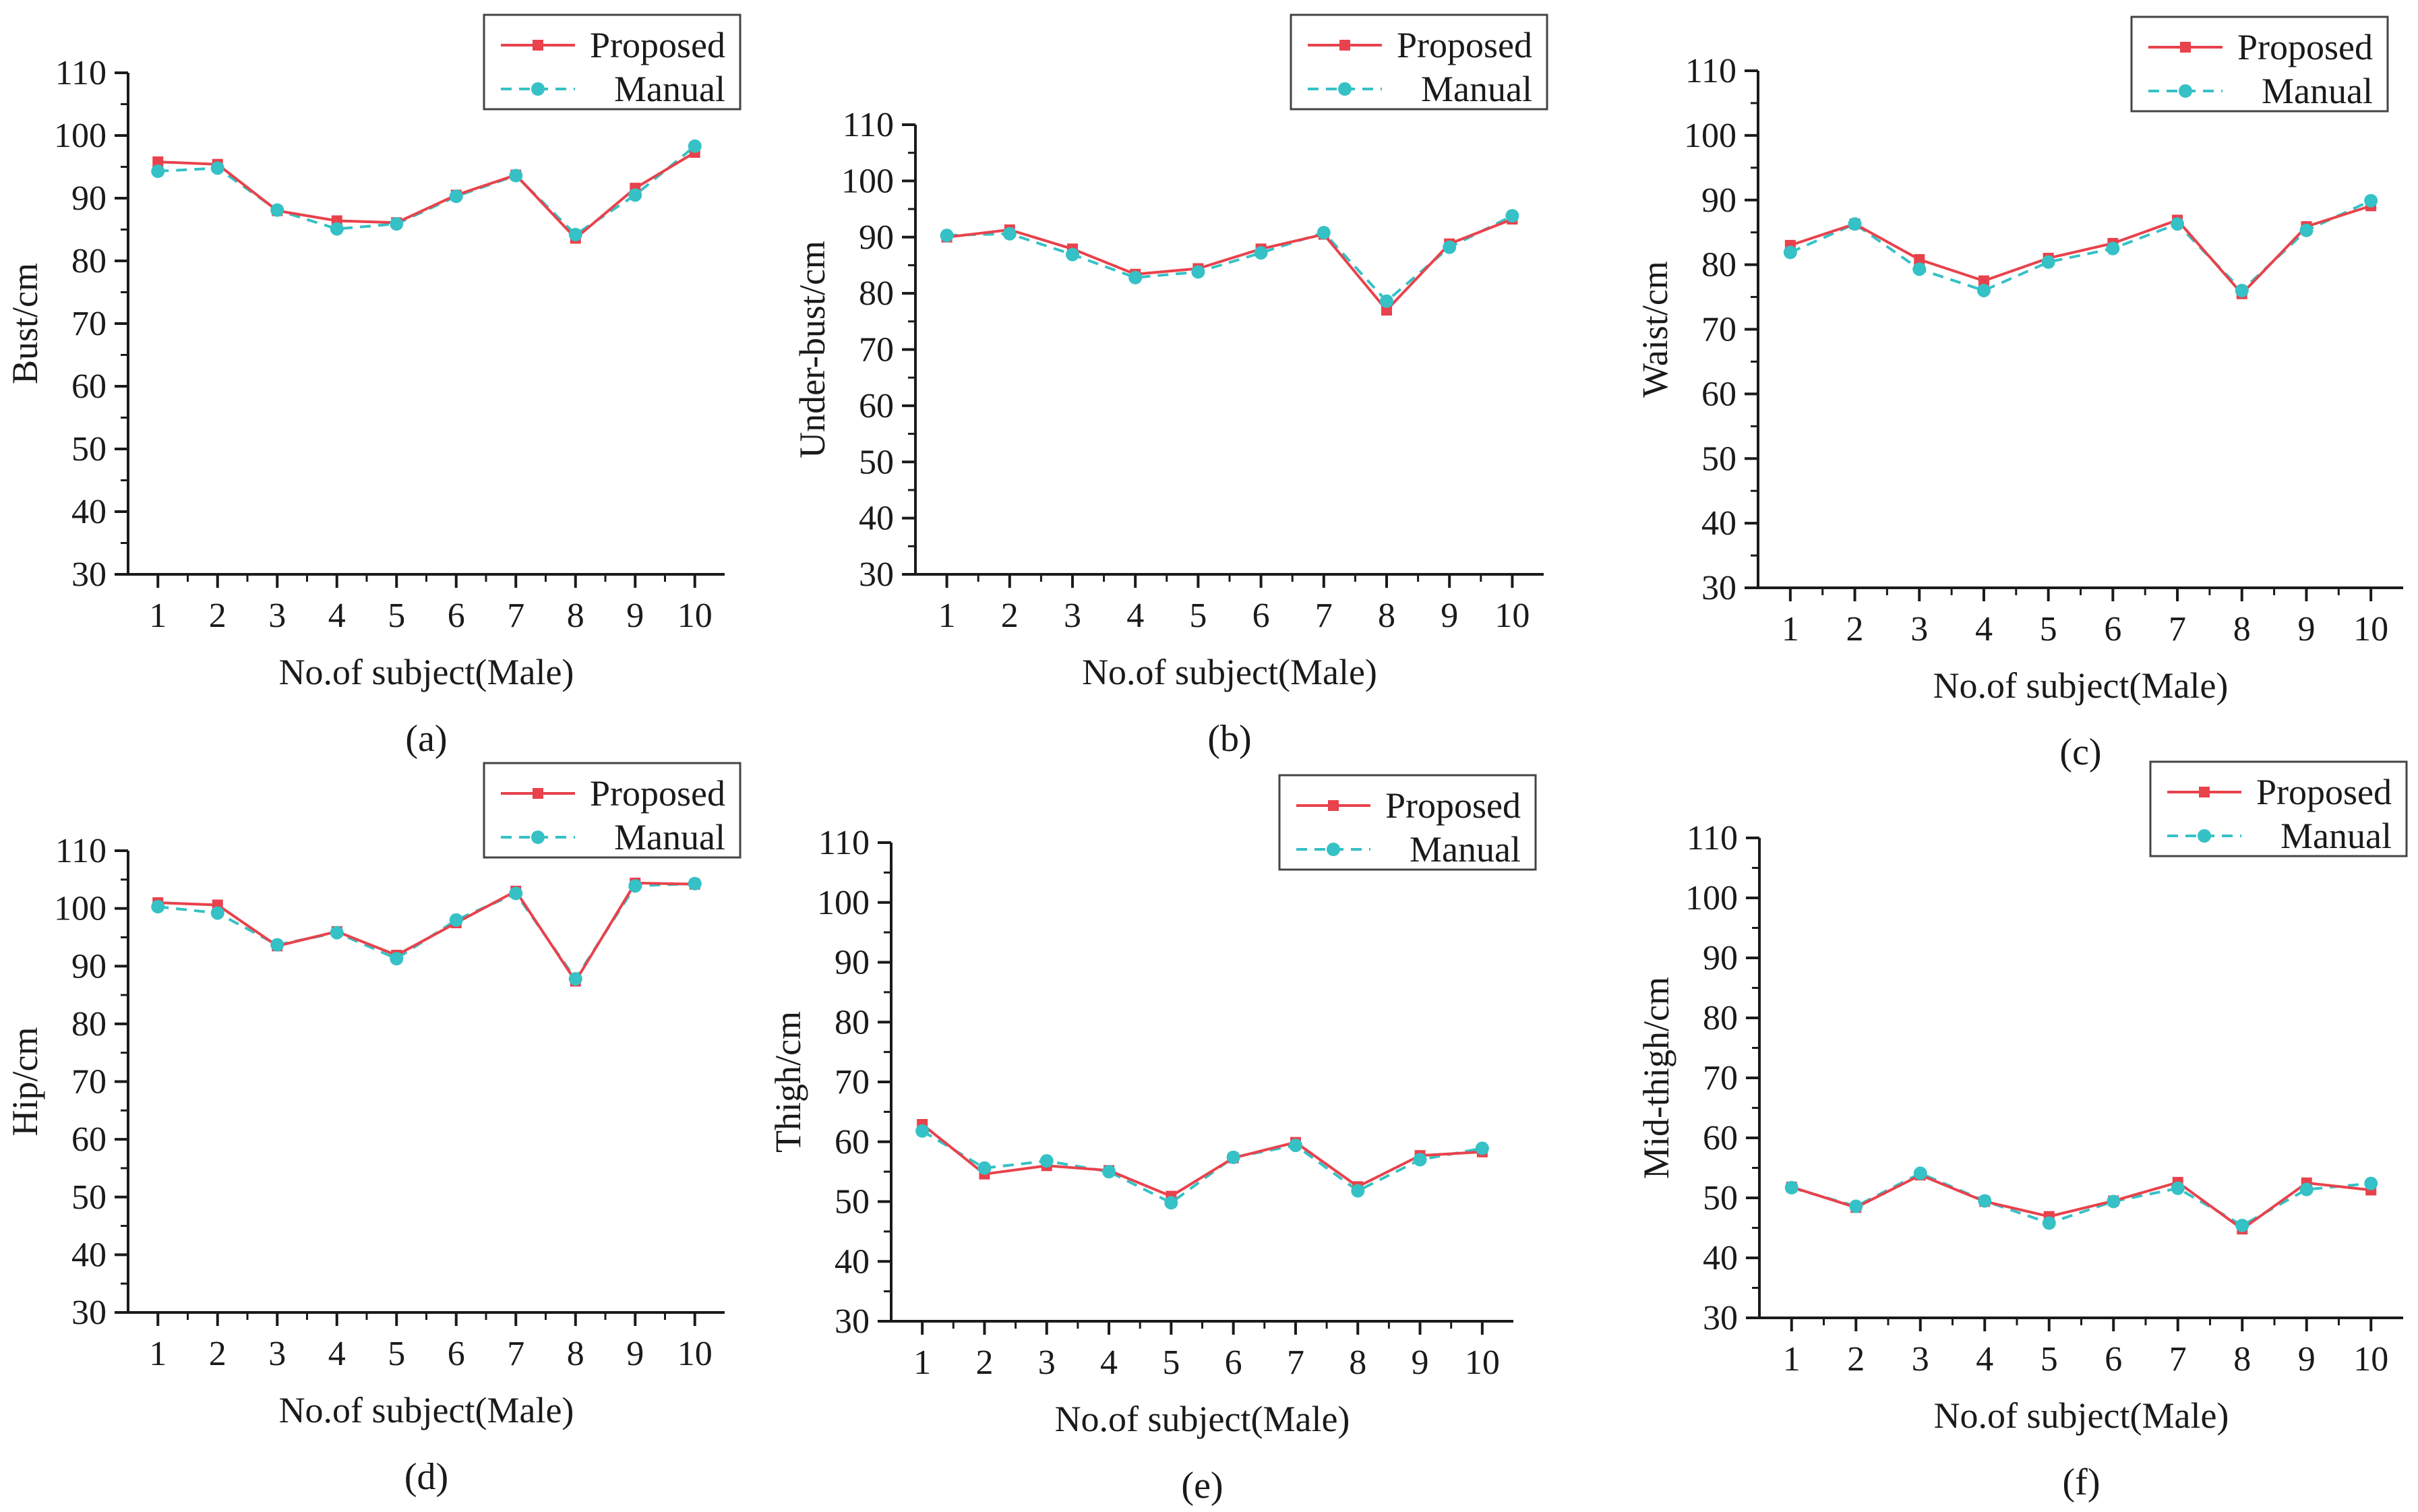  Describe the element at coordinates (1720, 958) in the screenshot. I see `y-tick-label: 90` at that location.